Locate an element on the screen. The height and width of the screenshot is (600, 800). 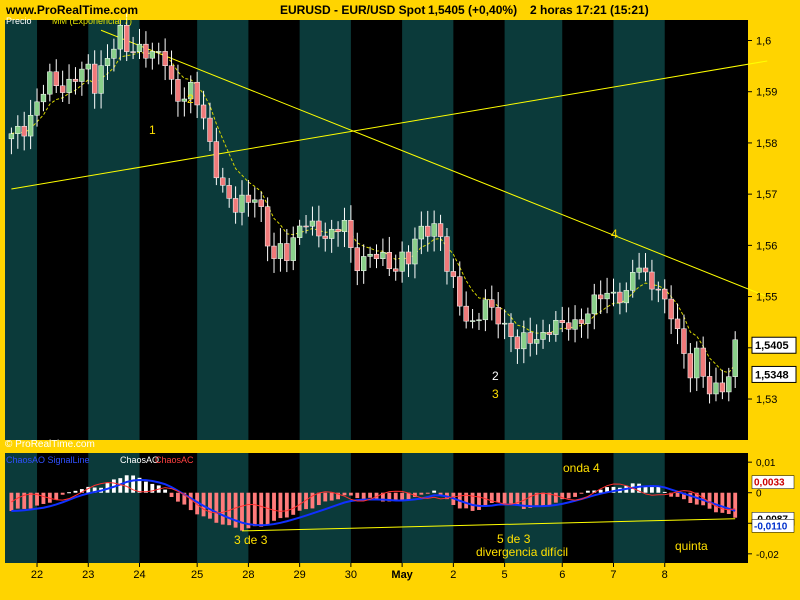
indicator-legend-ao: ChaosAO is located at coordinates (139, 460).